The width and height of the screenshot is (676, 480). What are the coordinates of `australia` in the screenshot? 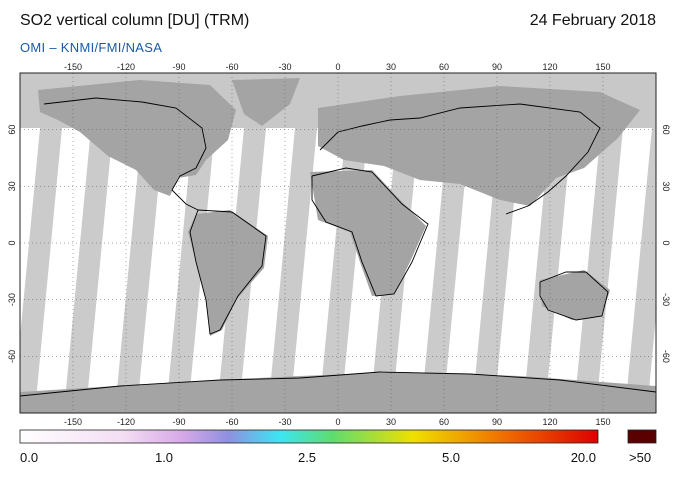 It's located at (575, 295).